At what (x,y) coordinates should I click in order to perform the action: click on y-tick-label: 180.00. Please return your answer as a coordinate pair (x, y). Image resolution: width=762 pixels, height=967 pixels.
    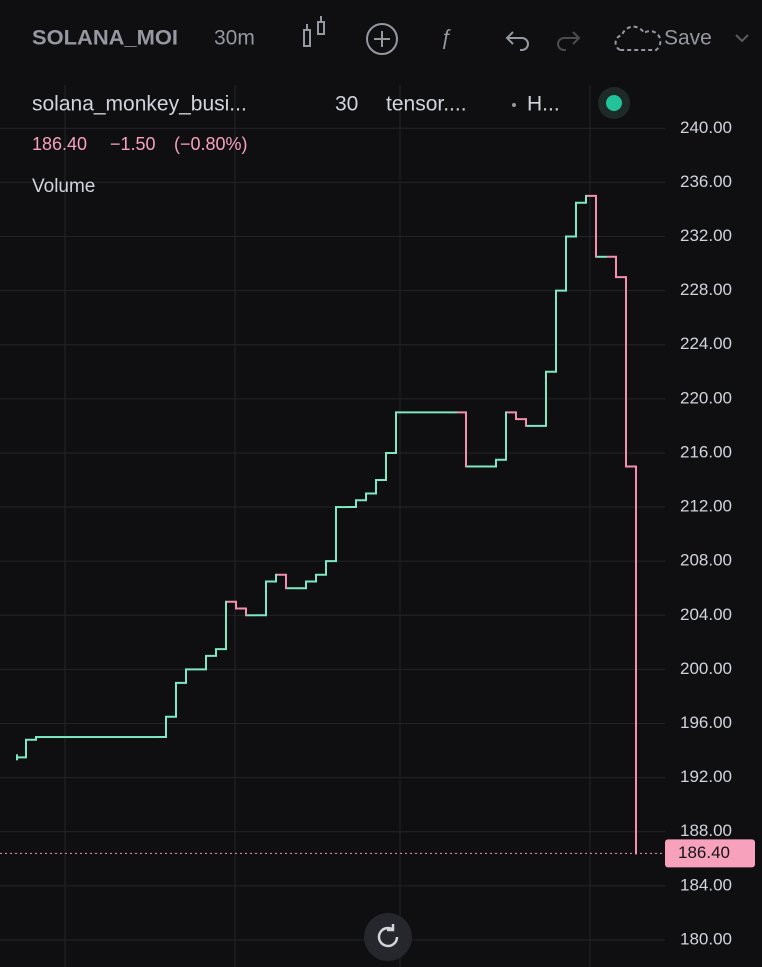
    Looking at the image, I should click on (706, 938).